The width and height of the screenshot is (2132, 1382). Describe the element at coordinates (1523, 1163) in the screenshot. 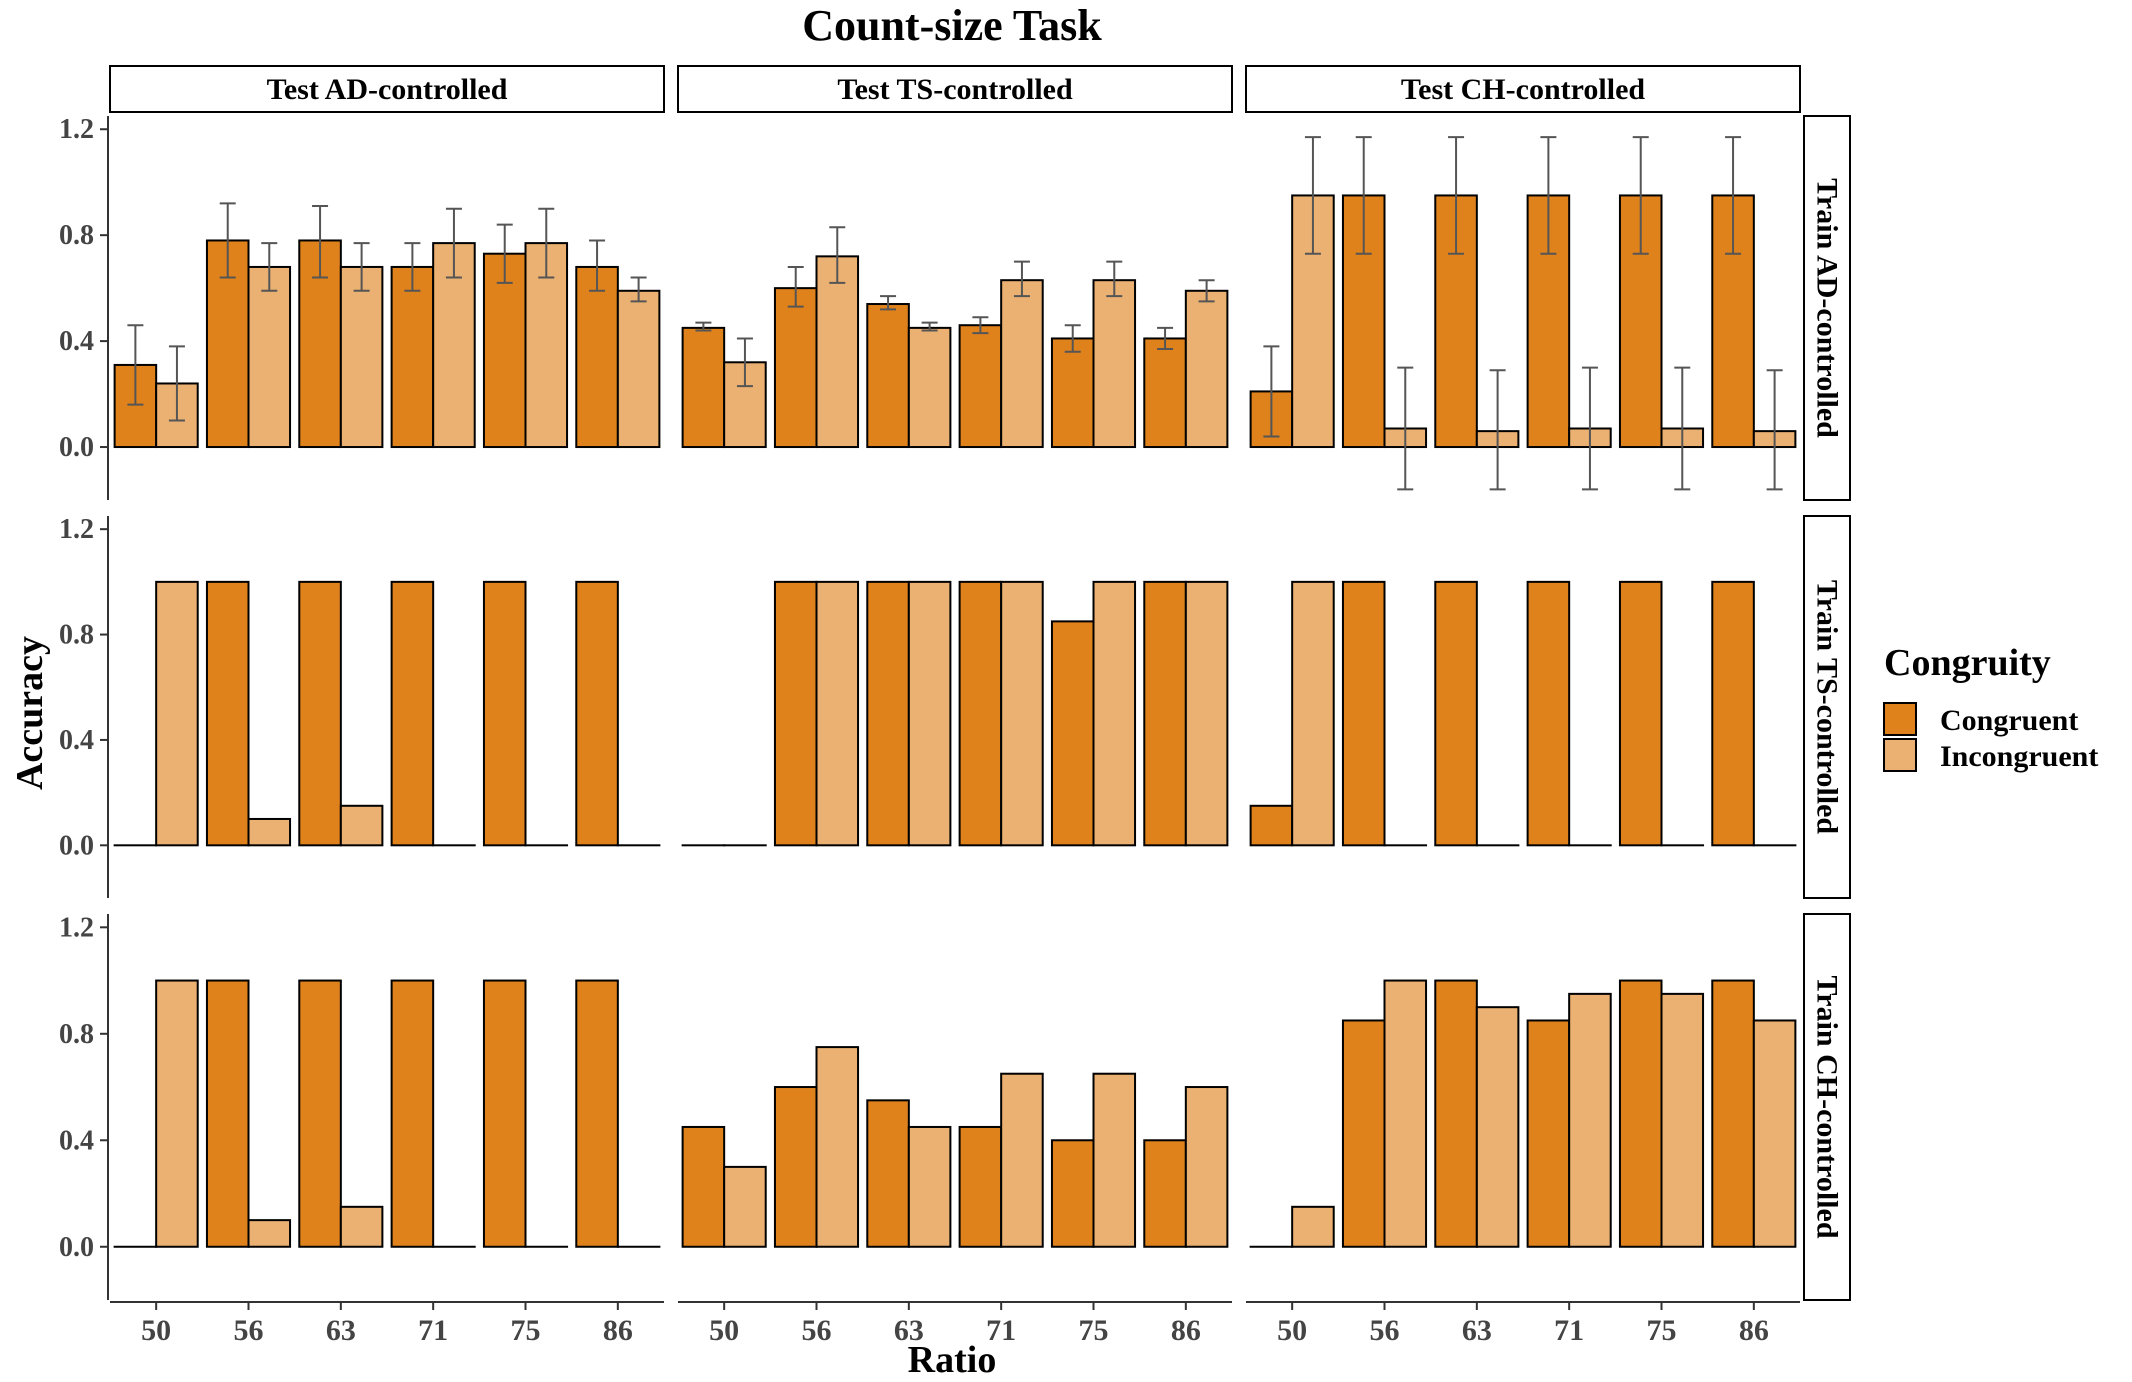

I see `panel-train-ch-controlled-test-ch-controlled: 50 56 63 71 75 86` at that location.